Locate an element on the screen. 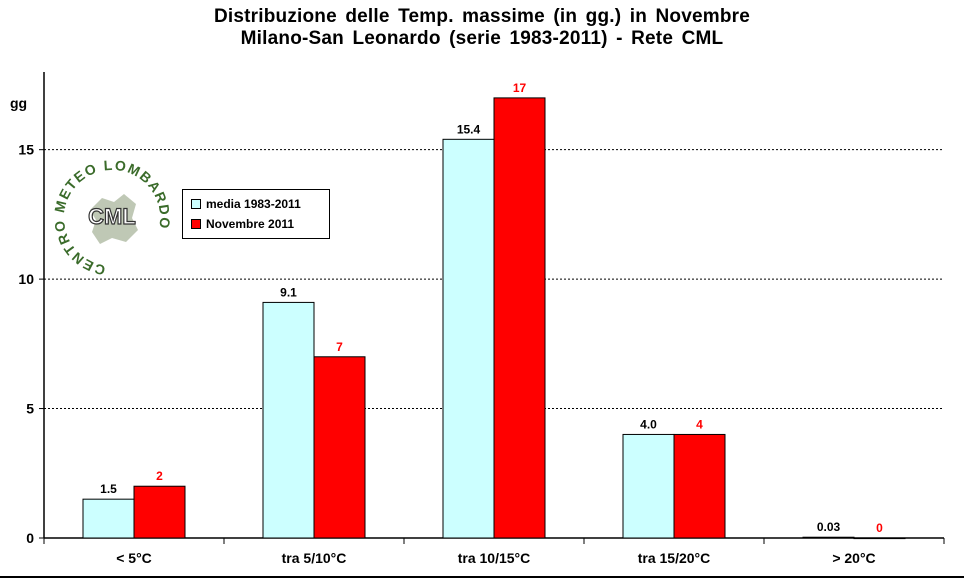  x-tick-label: tra 5/10°C is located at coordinates (314, 558).